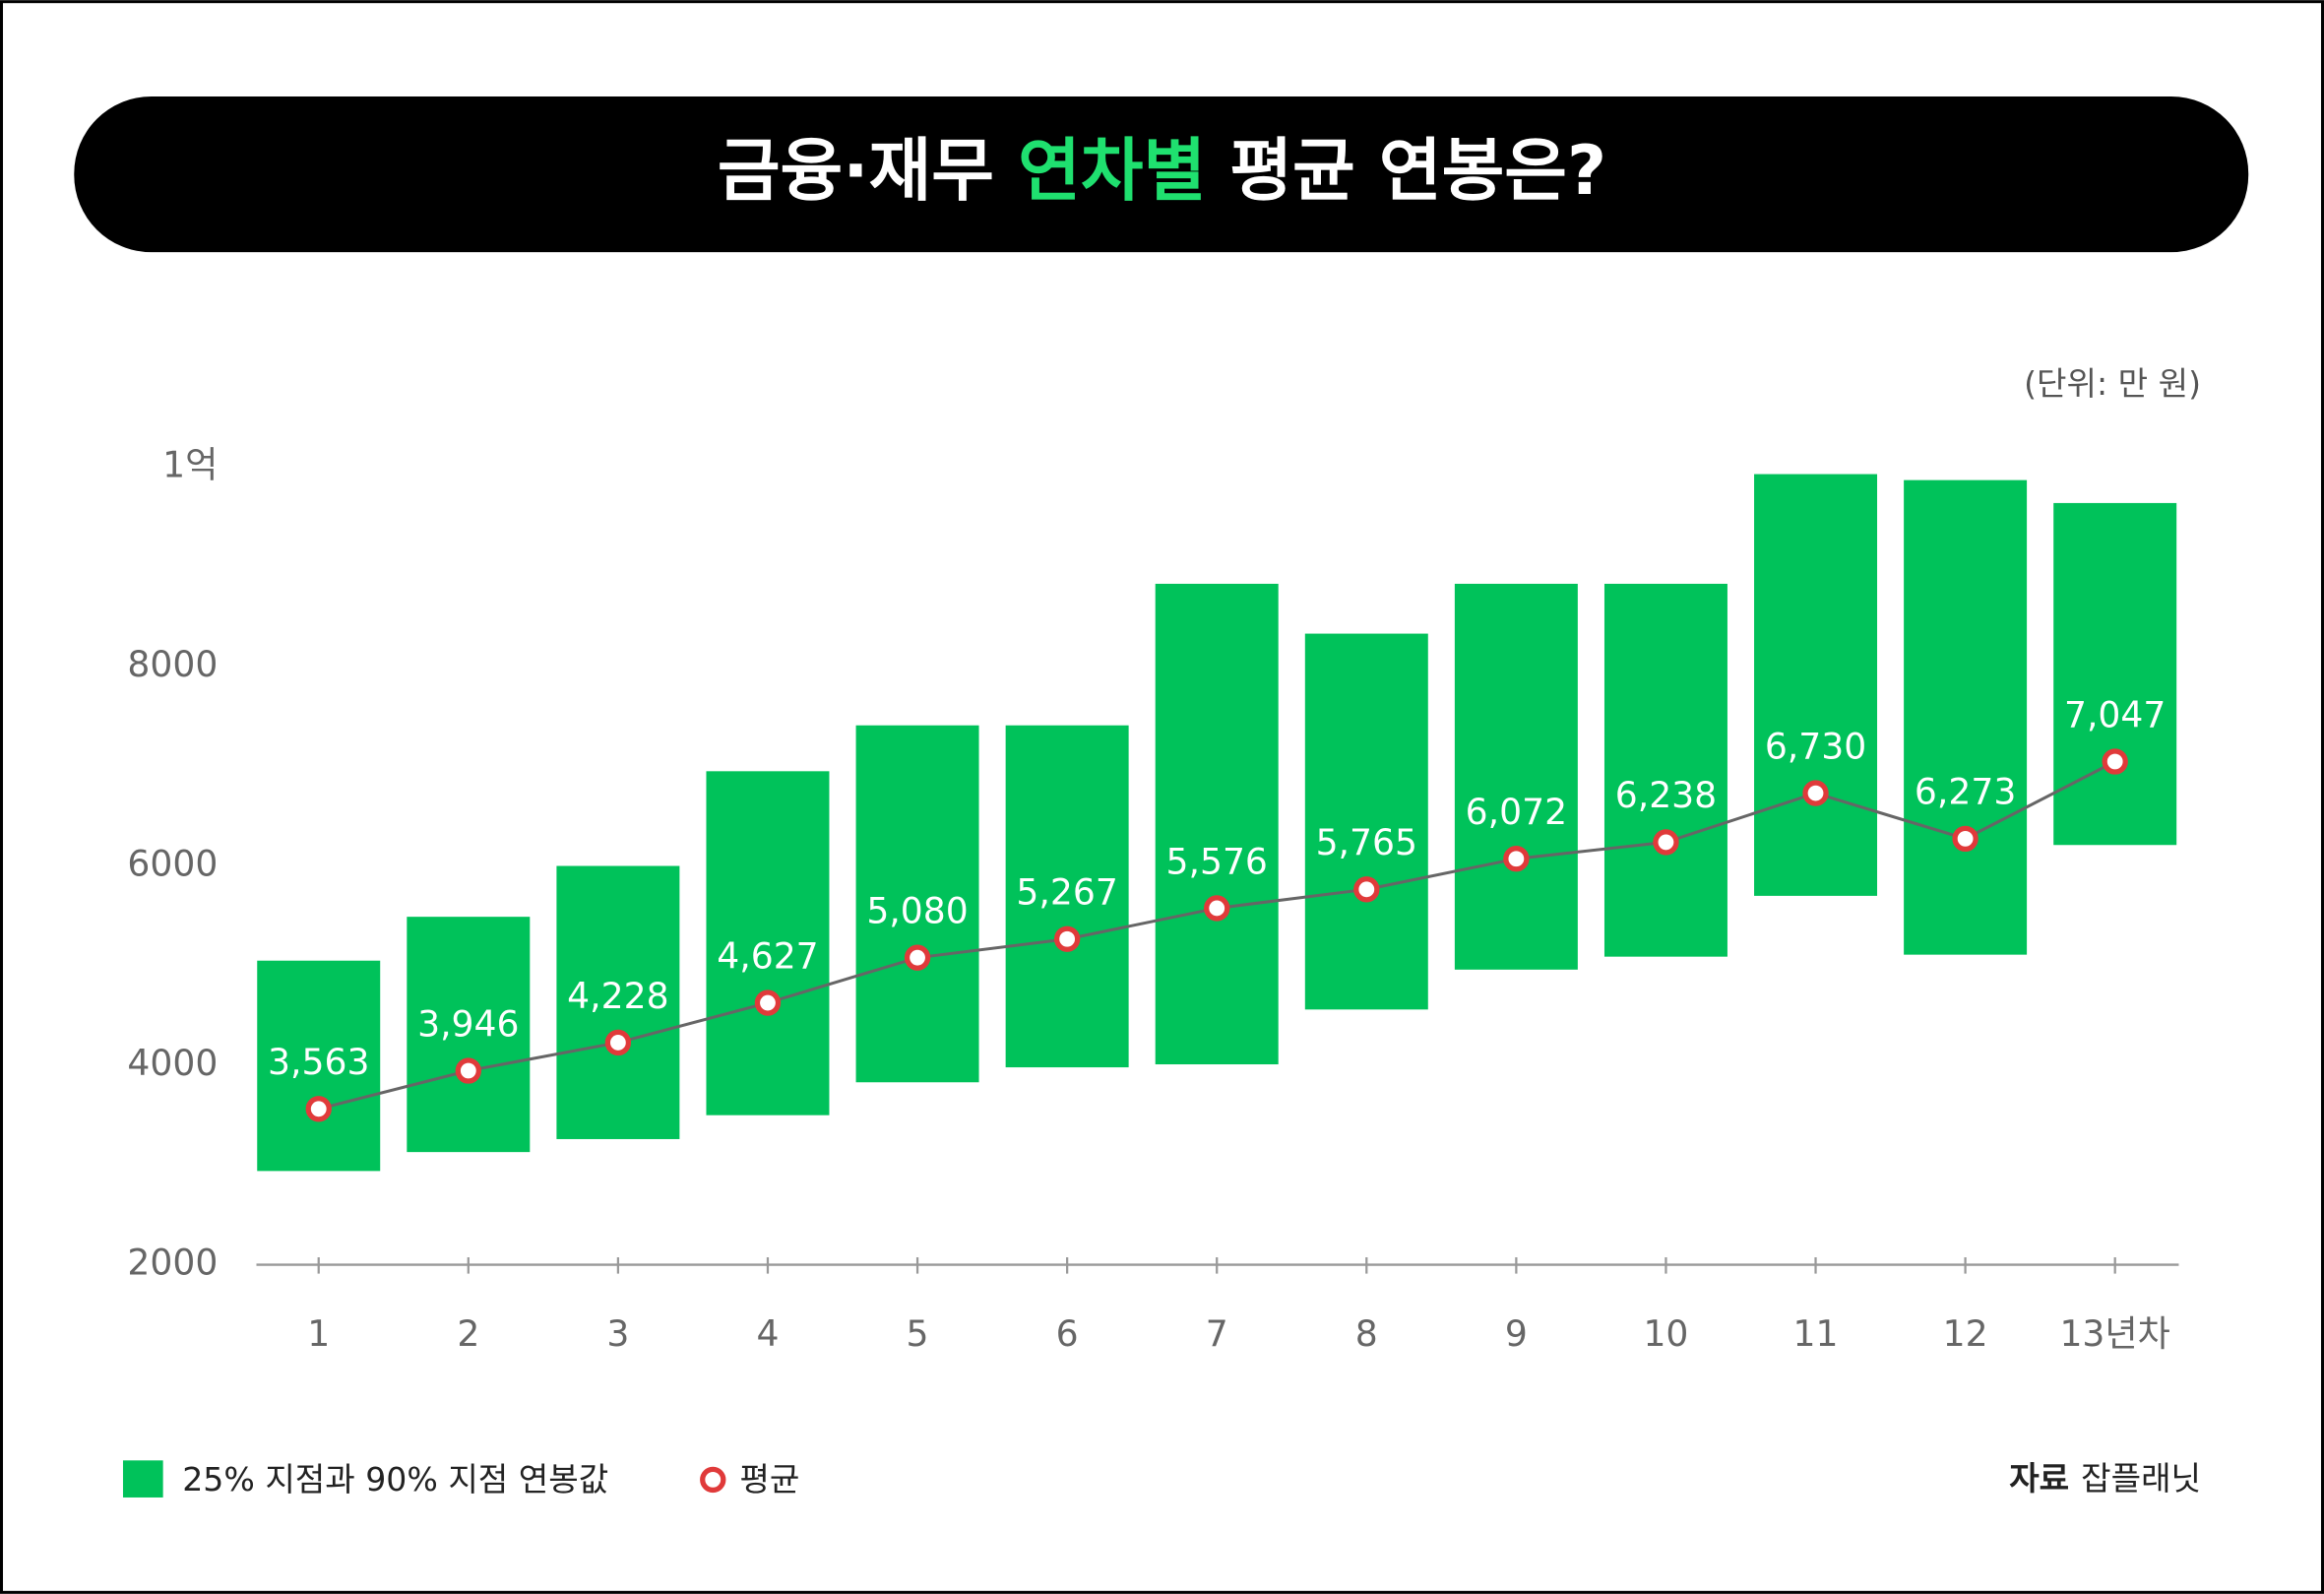 Image resolution: width=2324 pixels, height=1594 pixels. Describe the element at coordinates (190, 464) in the screenshot. I see `y-tick-label: 1억` at that location.